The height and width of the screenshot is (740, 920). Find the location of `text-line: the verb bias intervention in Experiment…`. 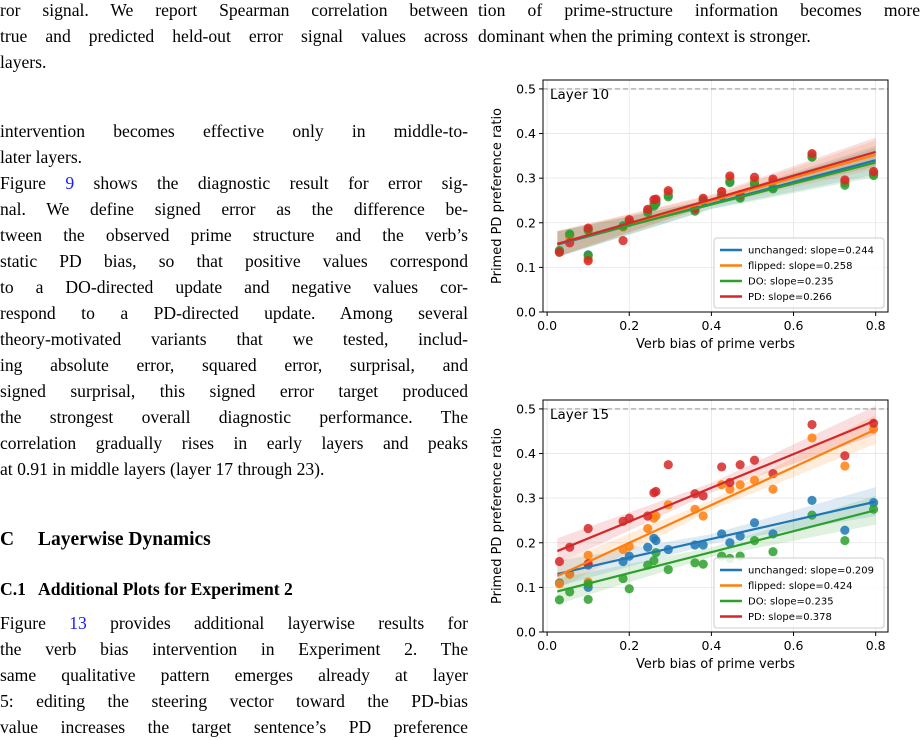

text-line: the verb bias intervention in Experiment… is located at coordinates (234, 649).